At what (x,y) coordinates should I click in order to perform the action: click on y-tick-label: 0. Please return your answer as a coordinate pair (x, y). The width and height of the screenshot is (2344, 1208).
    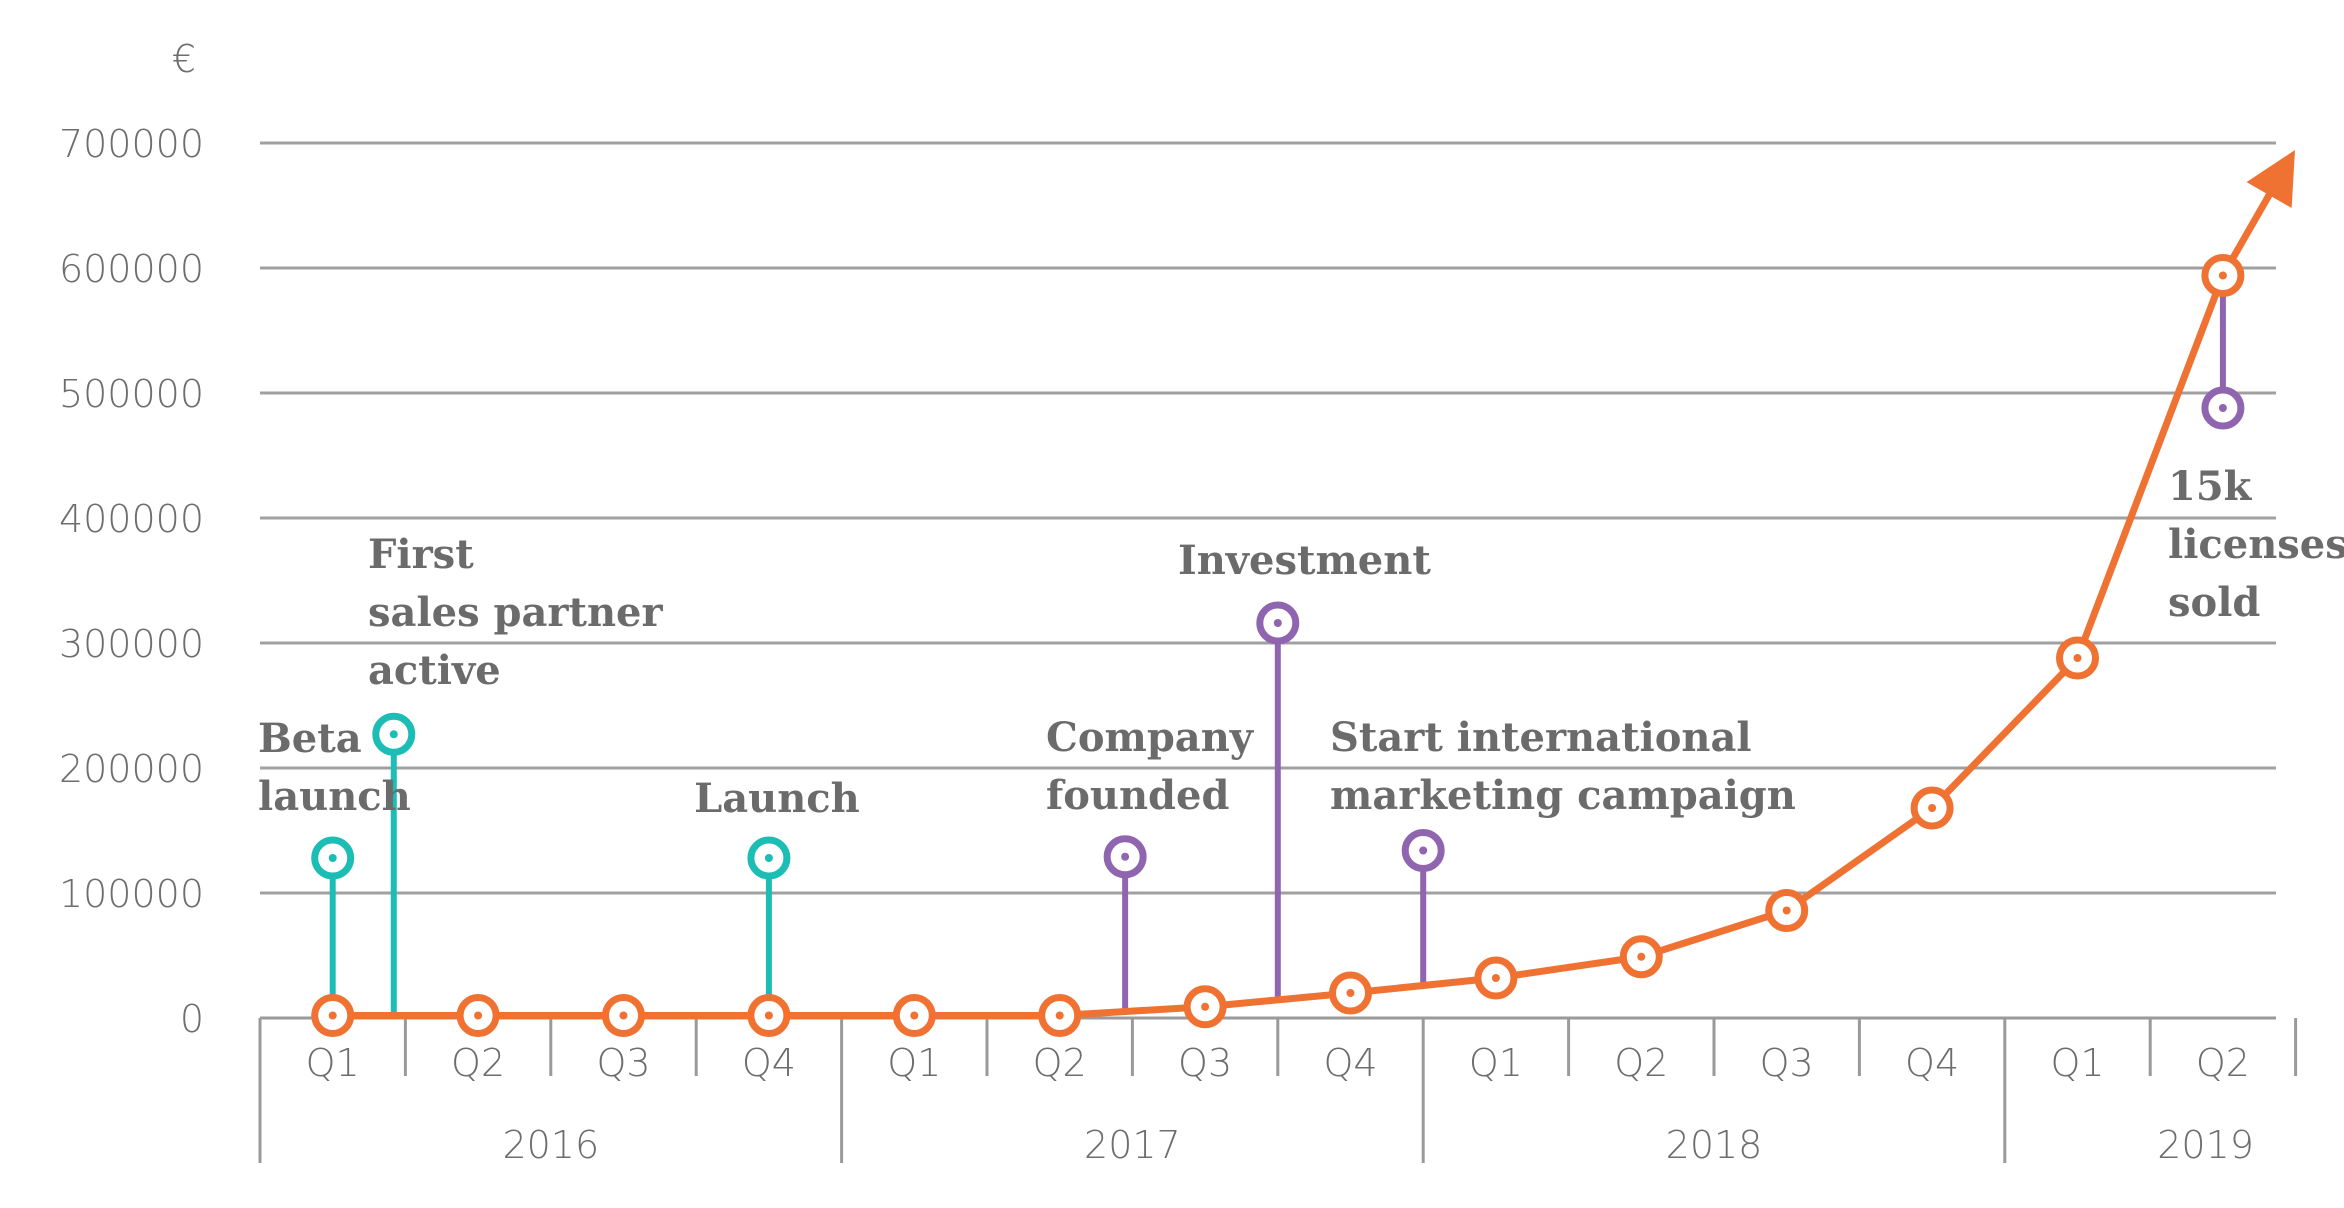
    Looking at the image, I should click on (192, 1019).